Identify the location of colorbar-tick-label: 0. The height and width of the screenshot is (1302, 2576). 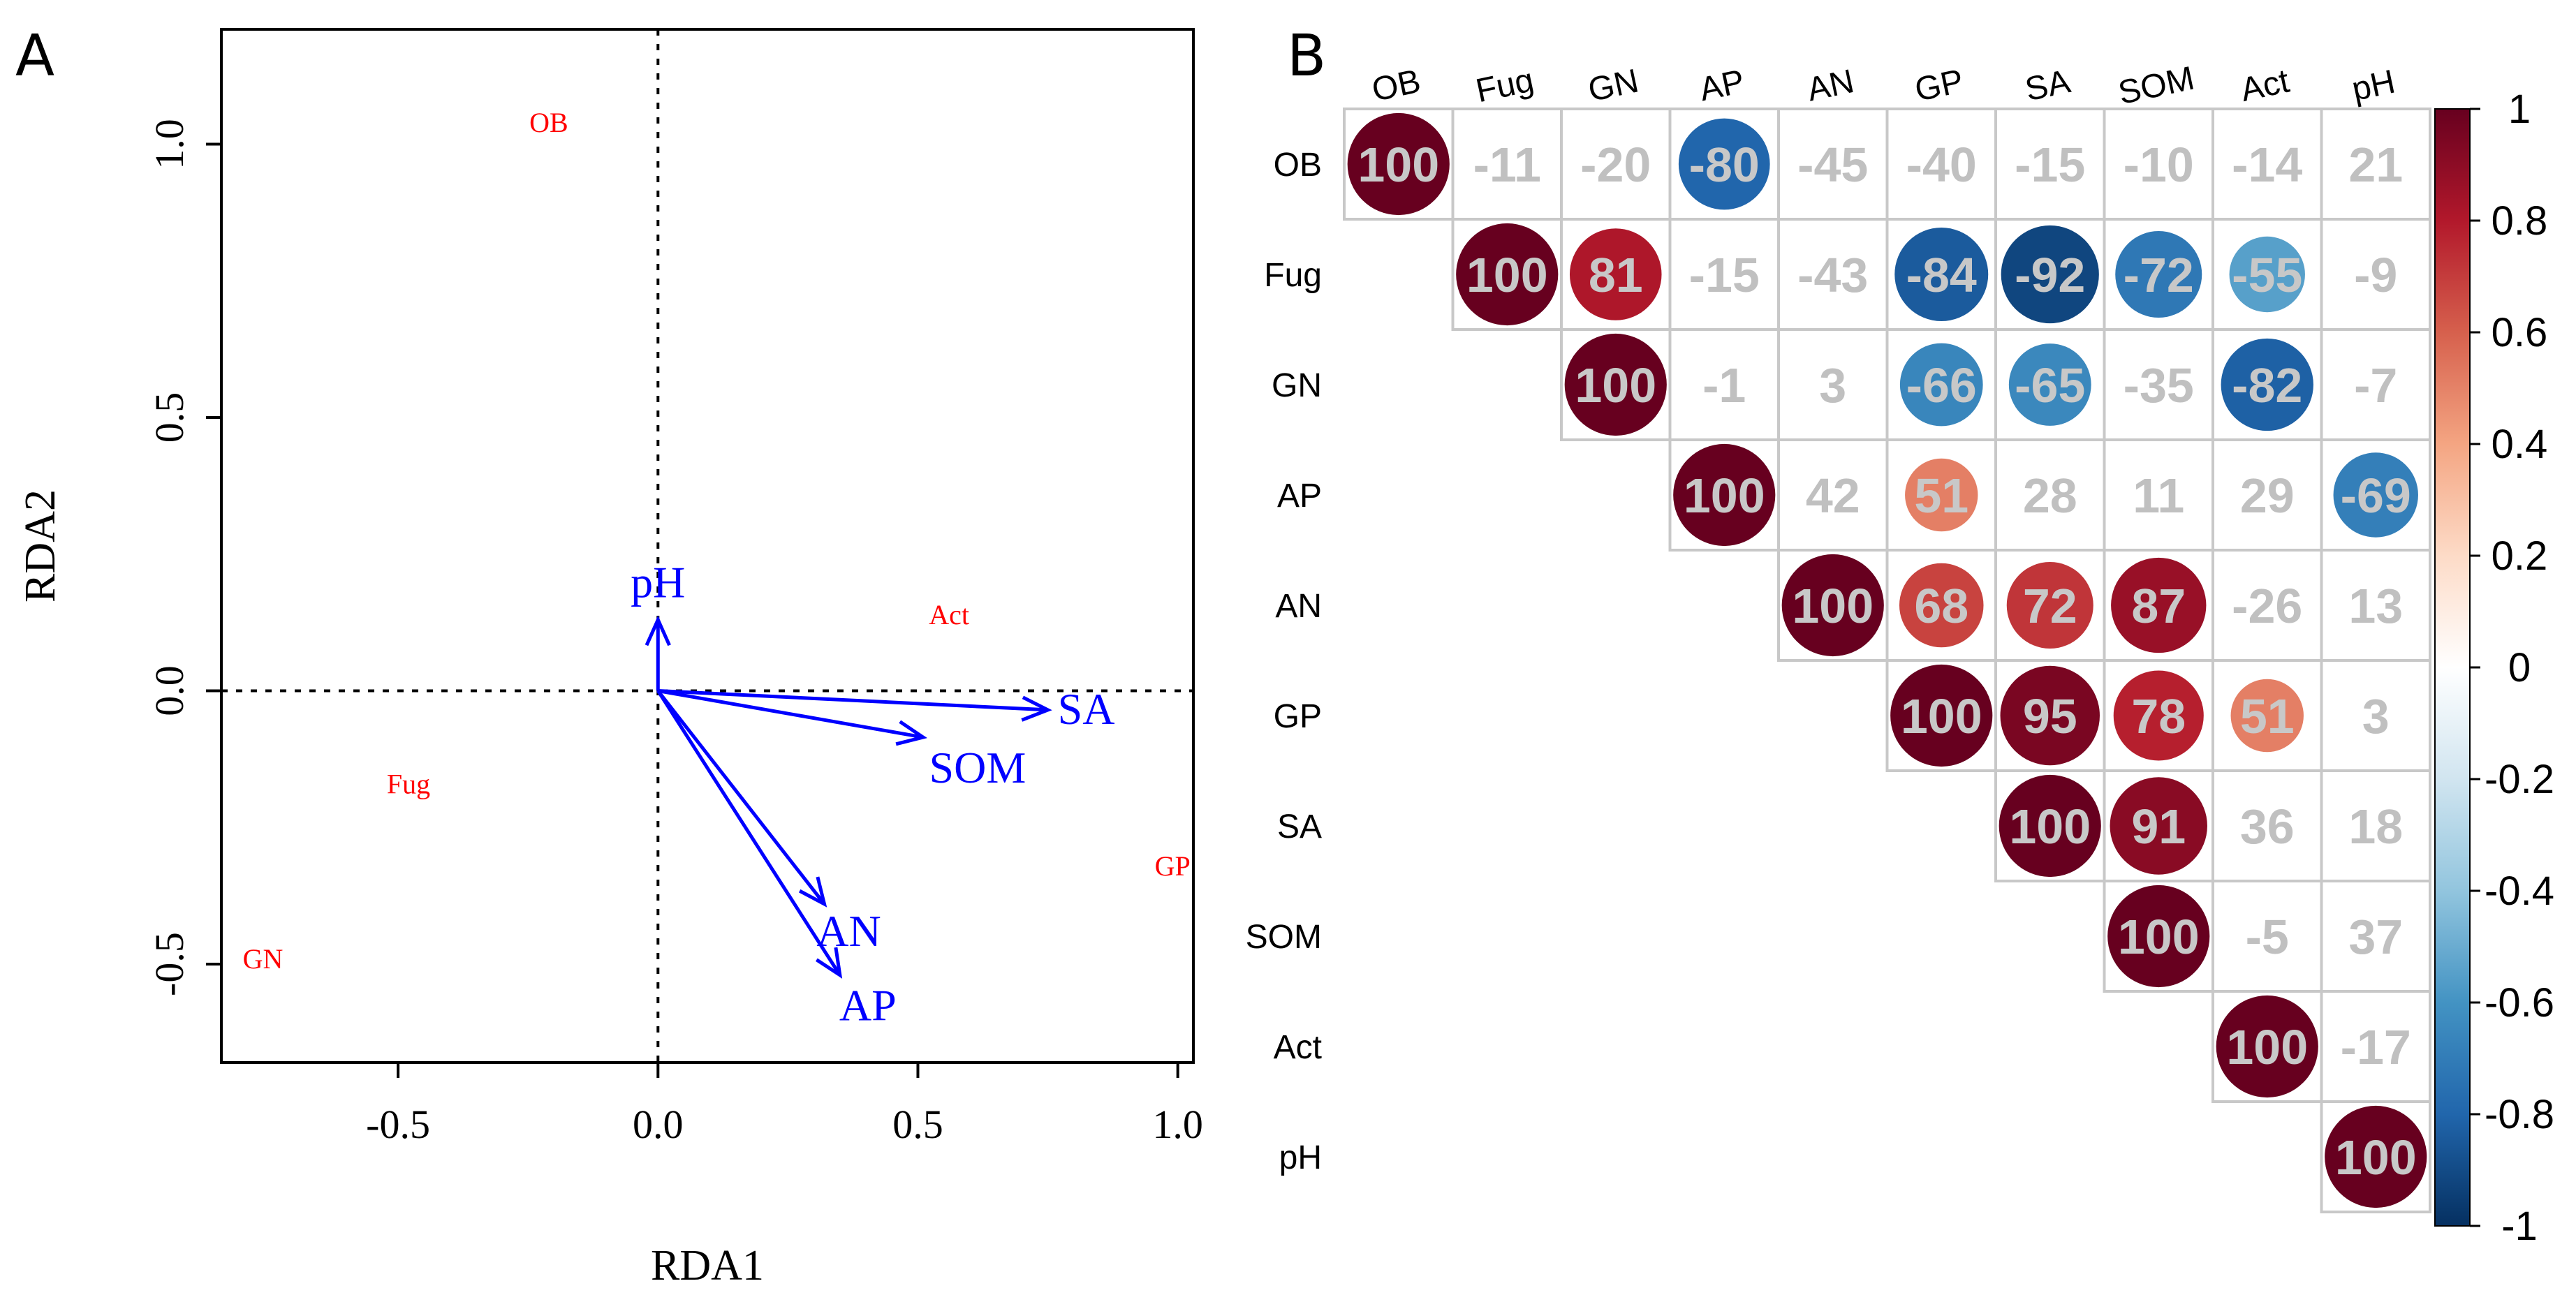
(2519, 667).